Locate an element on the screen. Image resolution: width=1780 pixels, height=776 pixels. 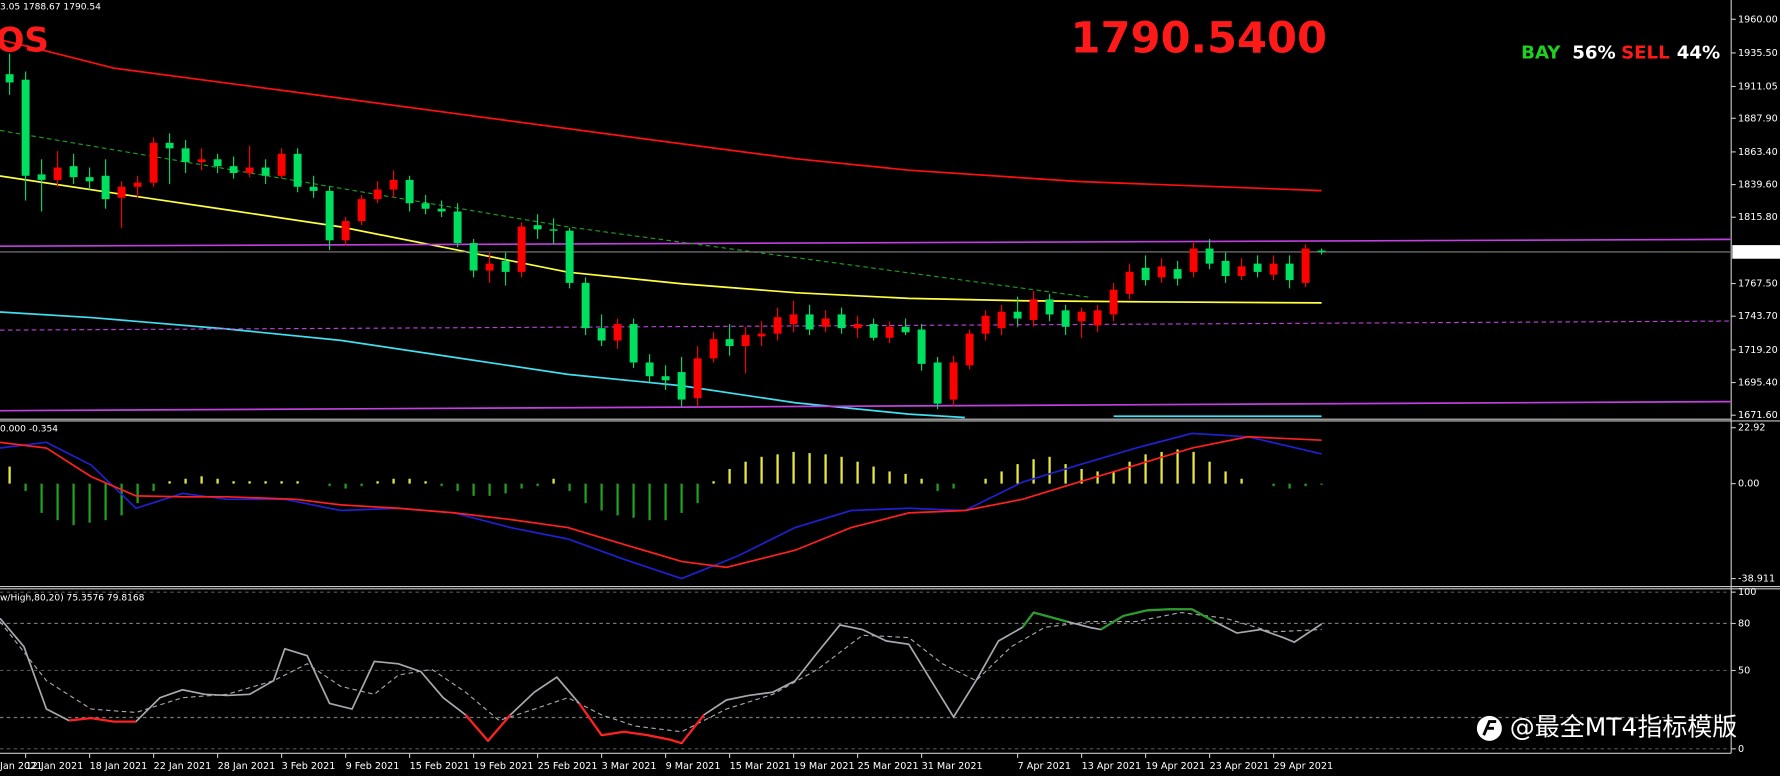
x-tick-label: 9 Feb 2021 is located at coordinates (373, 766).